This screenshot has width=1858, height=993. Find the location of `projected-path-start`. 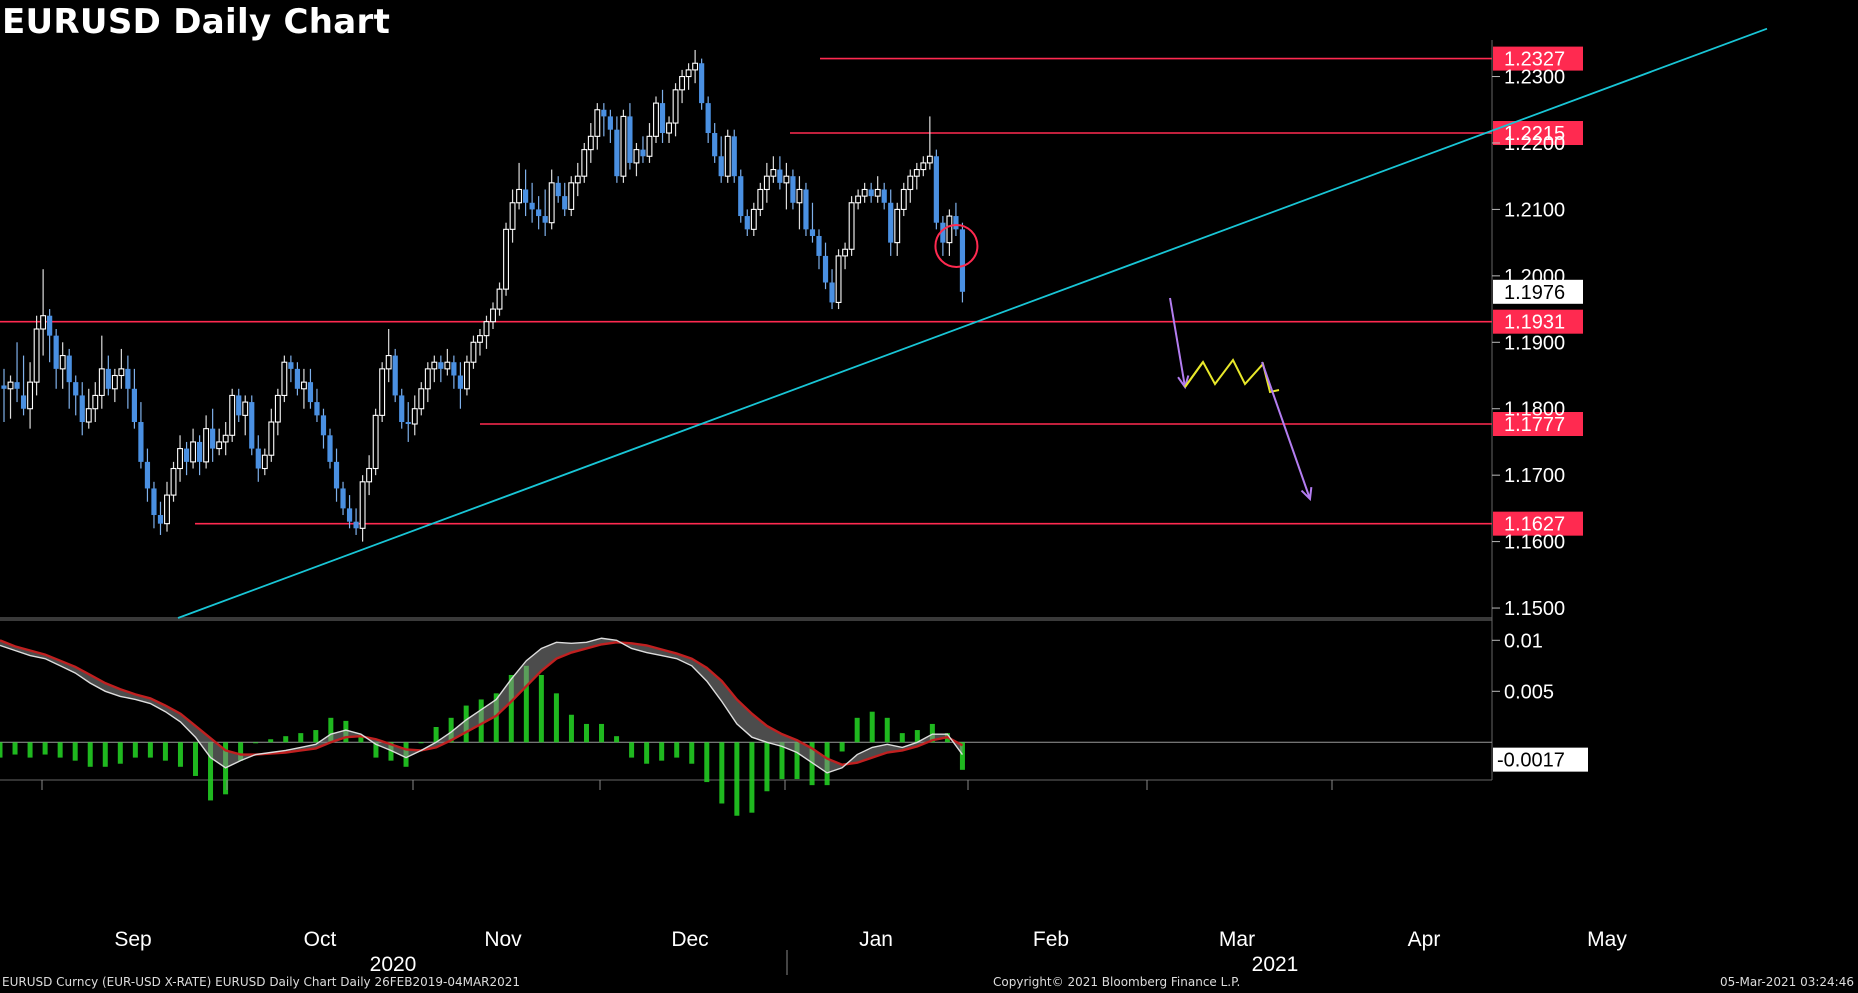

projected-path-start is located at coordinates (1194, 374).